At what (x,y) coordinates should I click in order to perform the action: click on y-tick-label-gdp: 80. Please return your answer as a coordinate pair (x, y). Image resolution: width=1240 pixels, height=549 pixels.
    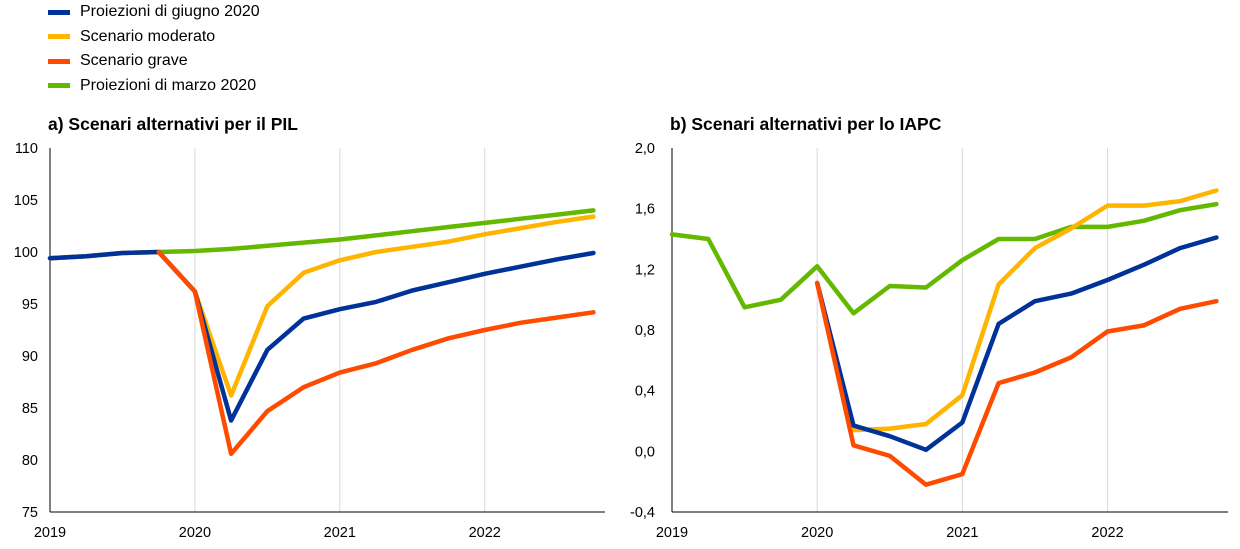
    Looking at the image, I should click on (30, 461).